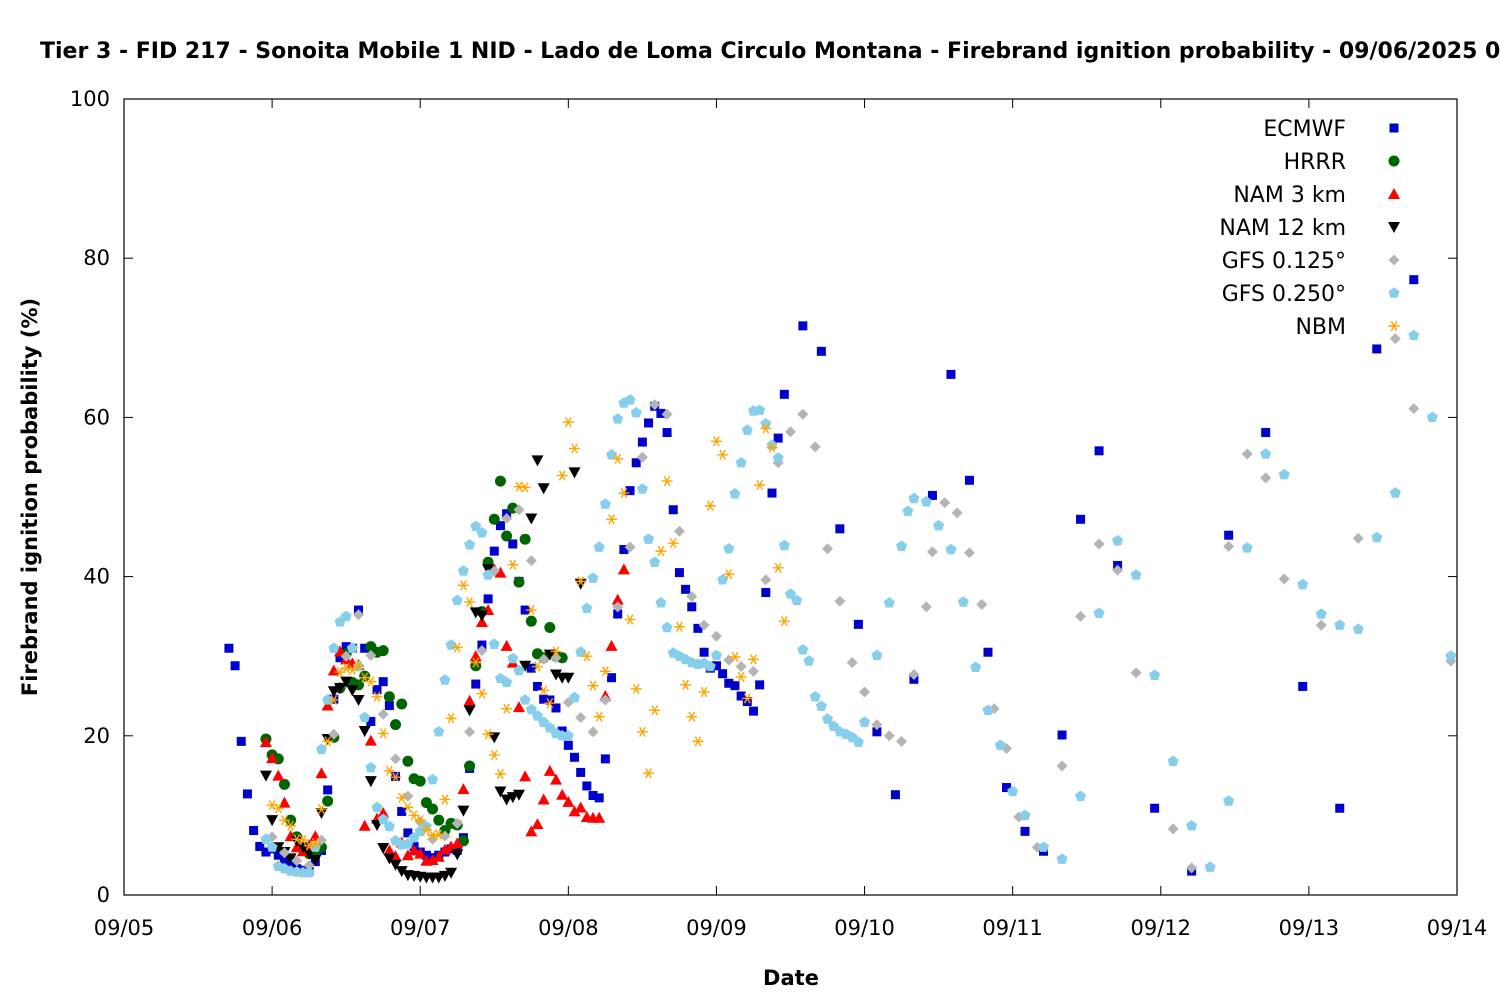 The height and width of the screenshot is (1000, 1500). What do you see at coordinates (568, 928) in the screenshot?
I see `x-tick-label: 09/08` at bounding box center [568, 928].